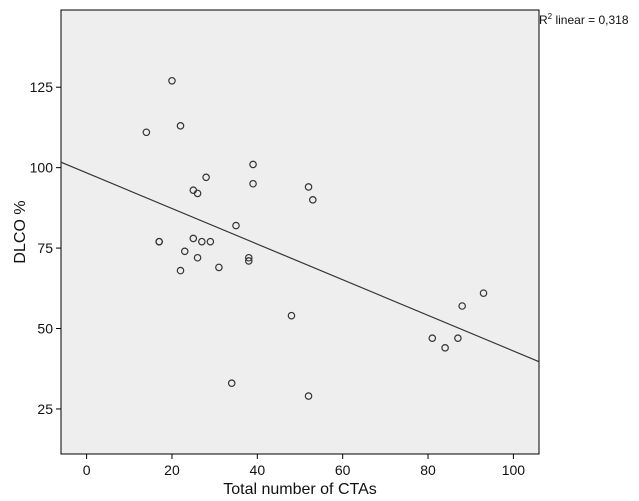 This screenshot has width=639, height=501. What do you see at coordinates (42, 168) in the screenshot?
I see `y-tick-label: 100` at bounding box center [42, 168].